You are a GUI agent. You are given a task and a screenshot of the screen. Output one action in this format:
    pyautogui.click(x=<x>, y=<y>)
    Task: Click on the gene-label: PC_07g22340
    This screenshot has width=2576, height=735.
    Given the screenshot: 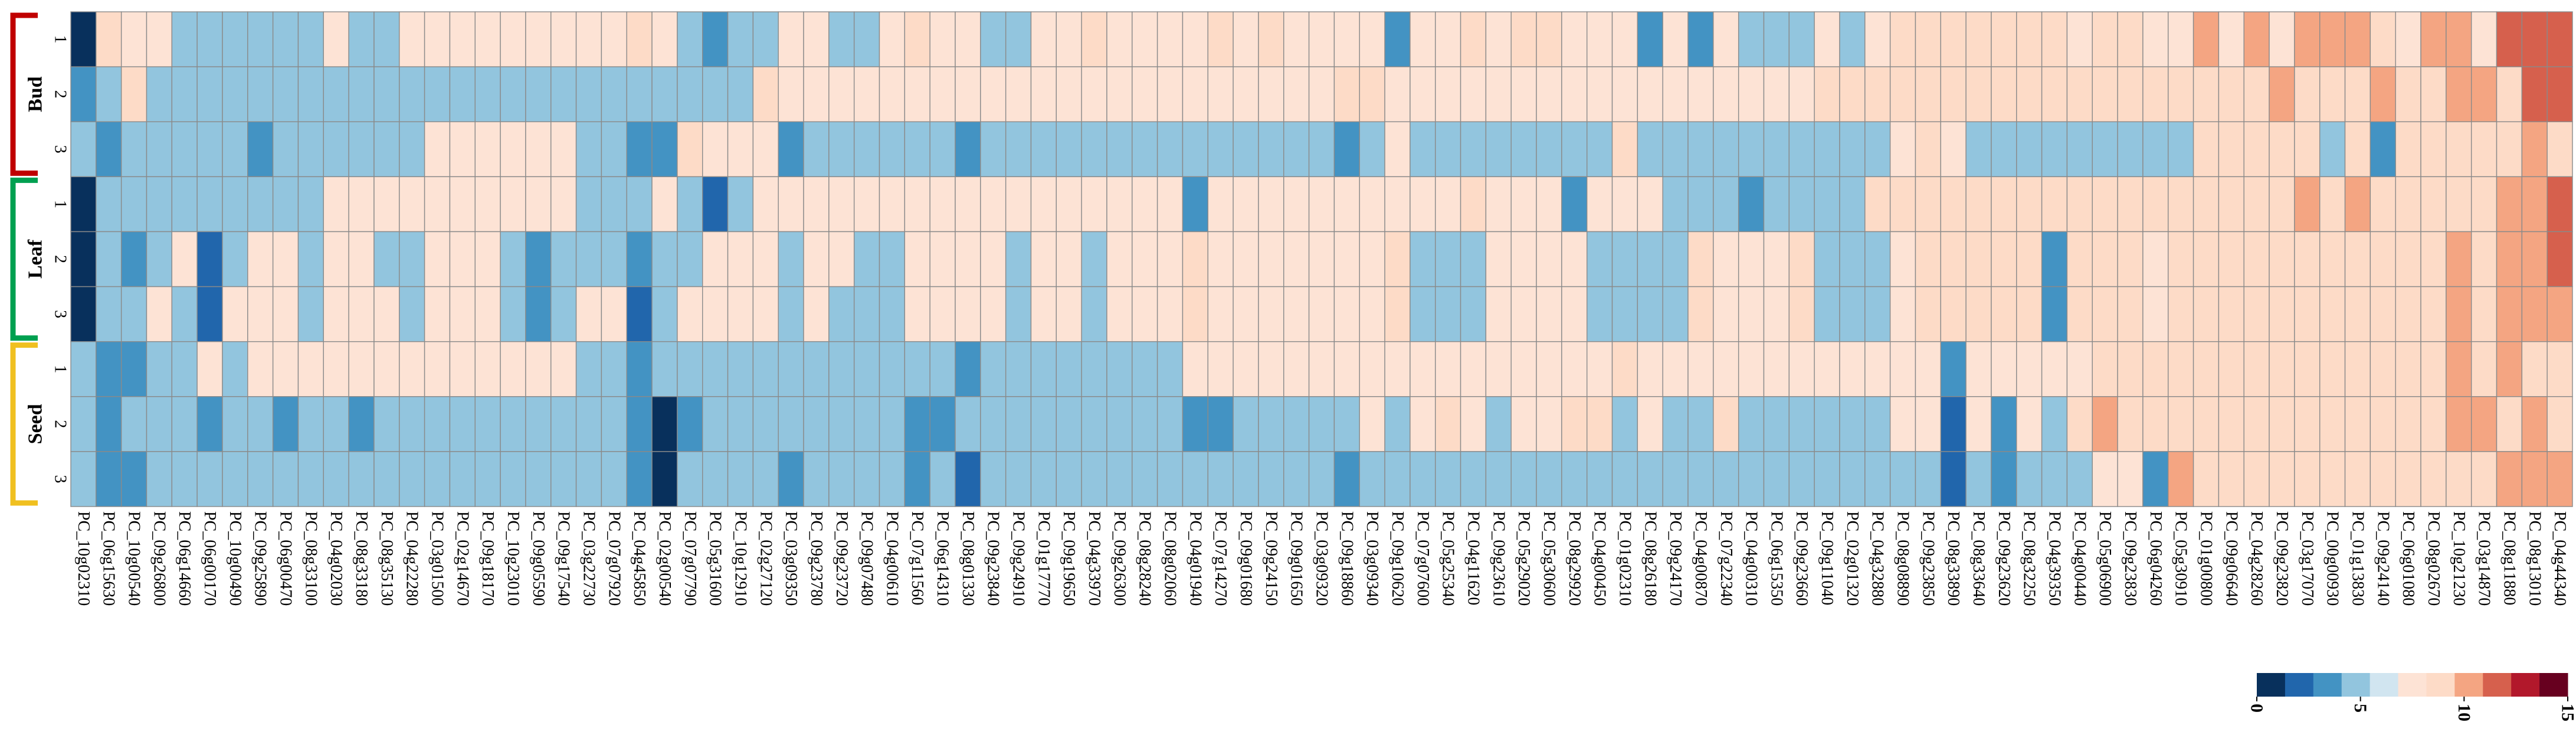 What is the action you would take?
    pyautogui.click(x=1726, y=559)
    